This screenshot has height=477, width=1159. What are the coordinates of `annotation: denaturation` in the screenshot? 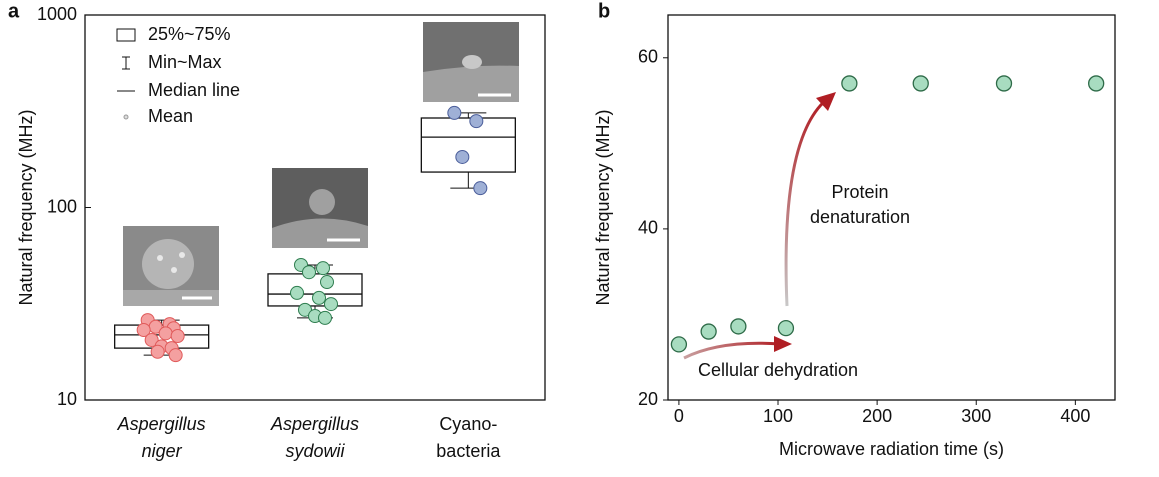 It's located at (860, 217).